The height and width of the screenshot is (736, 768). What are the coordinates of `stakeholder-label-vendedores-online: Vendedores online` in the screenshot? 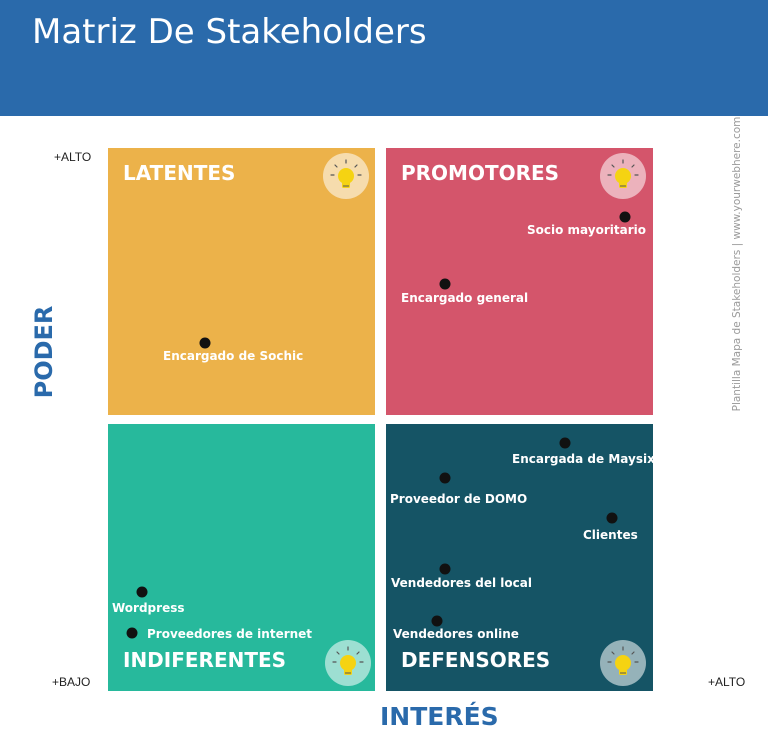 It's located at (456, 634).